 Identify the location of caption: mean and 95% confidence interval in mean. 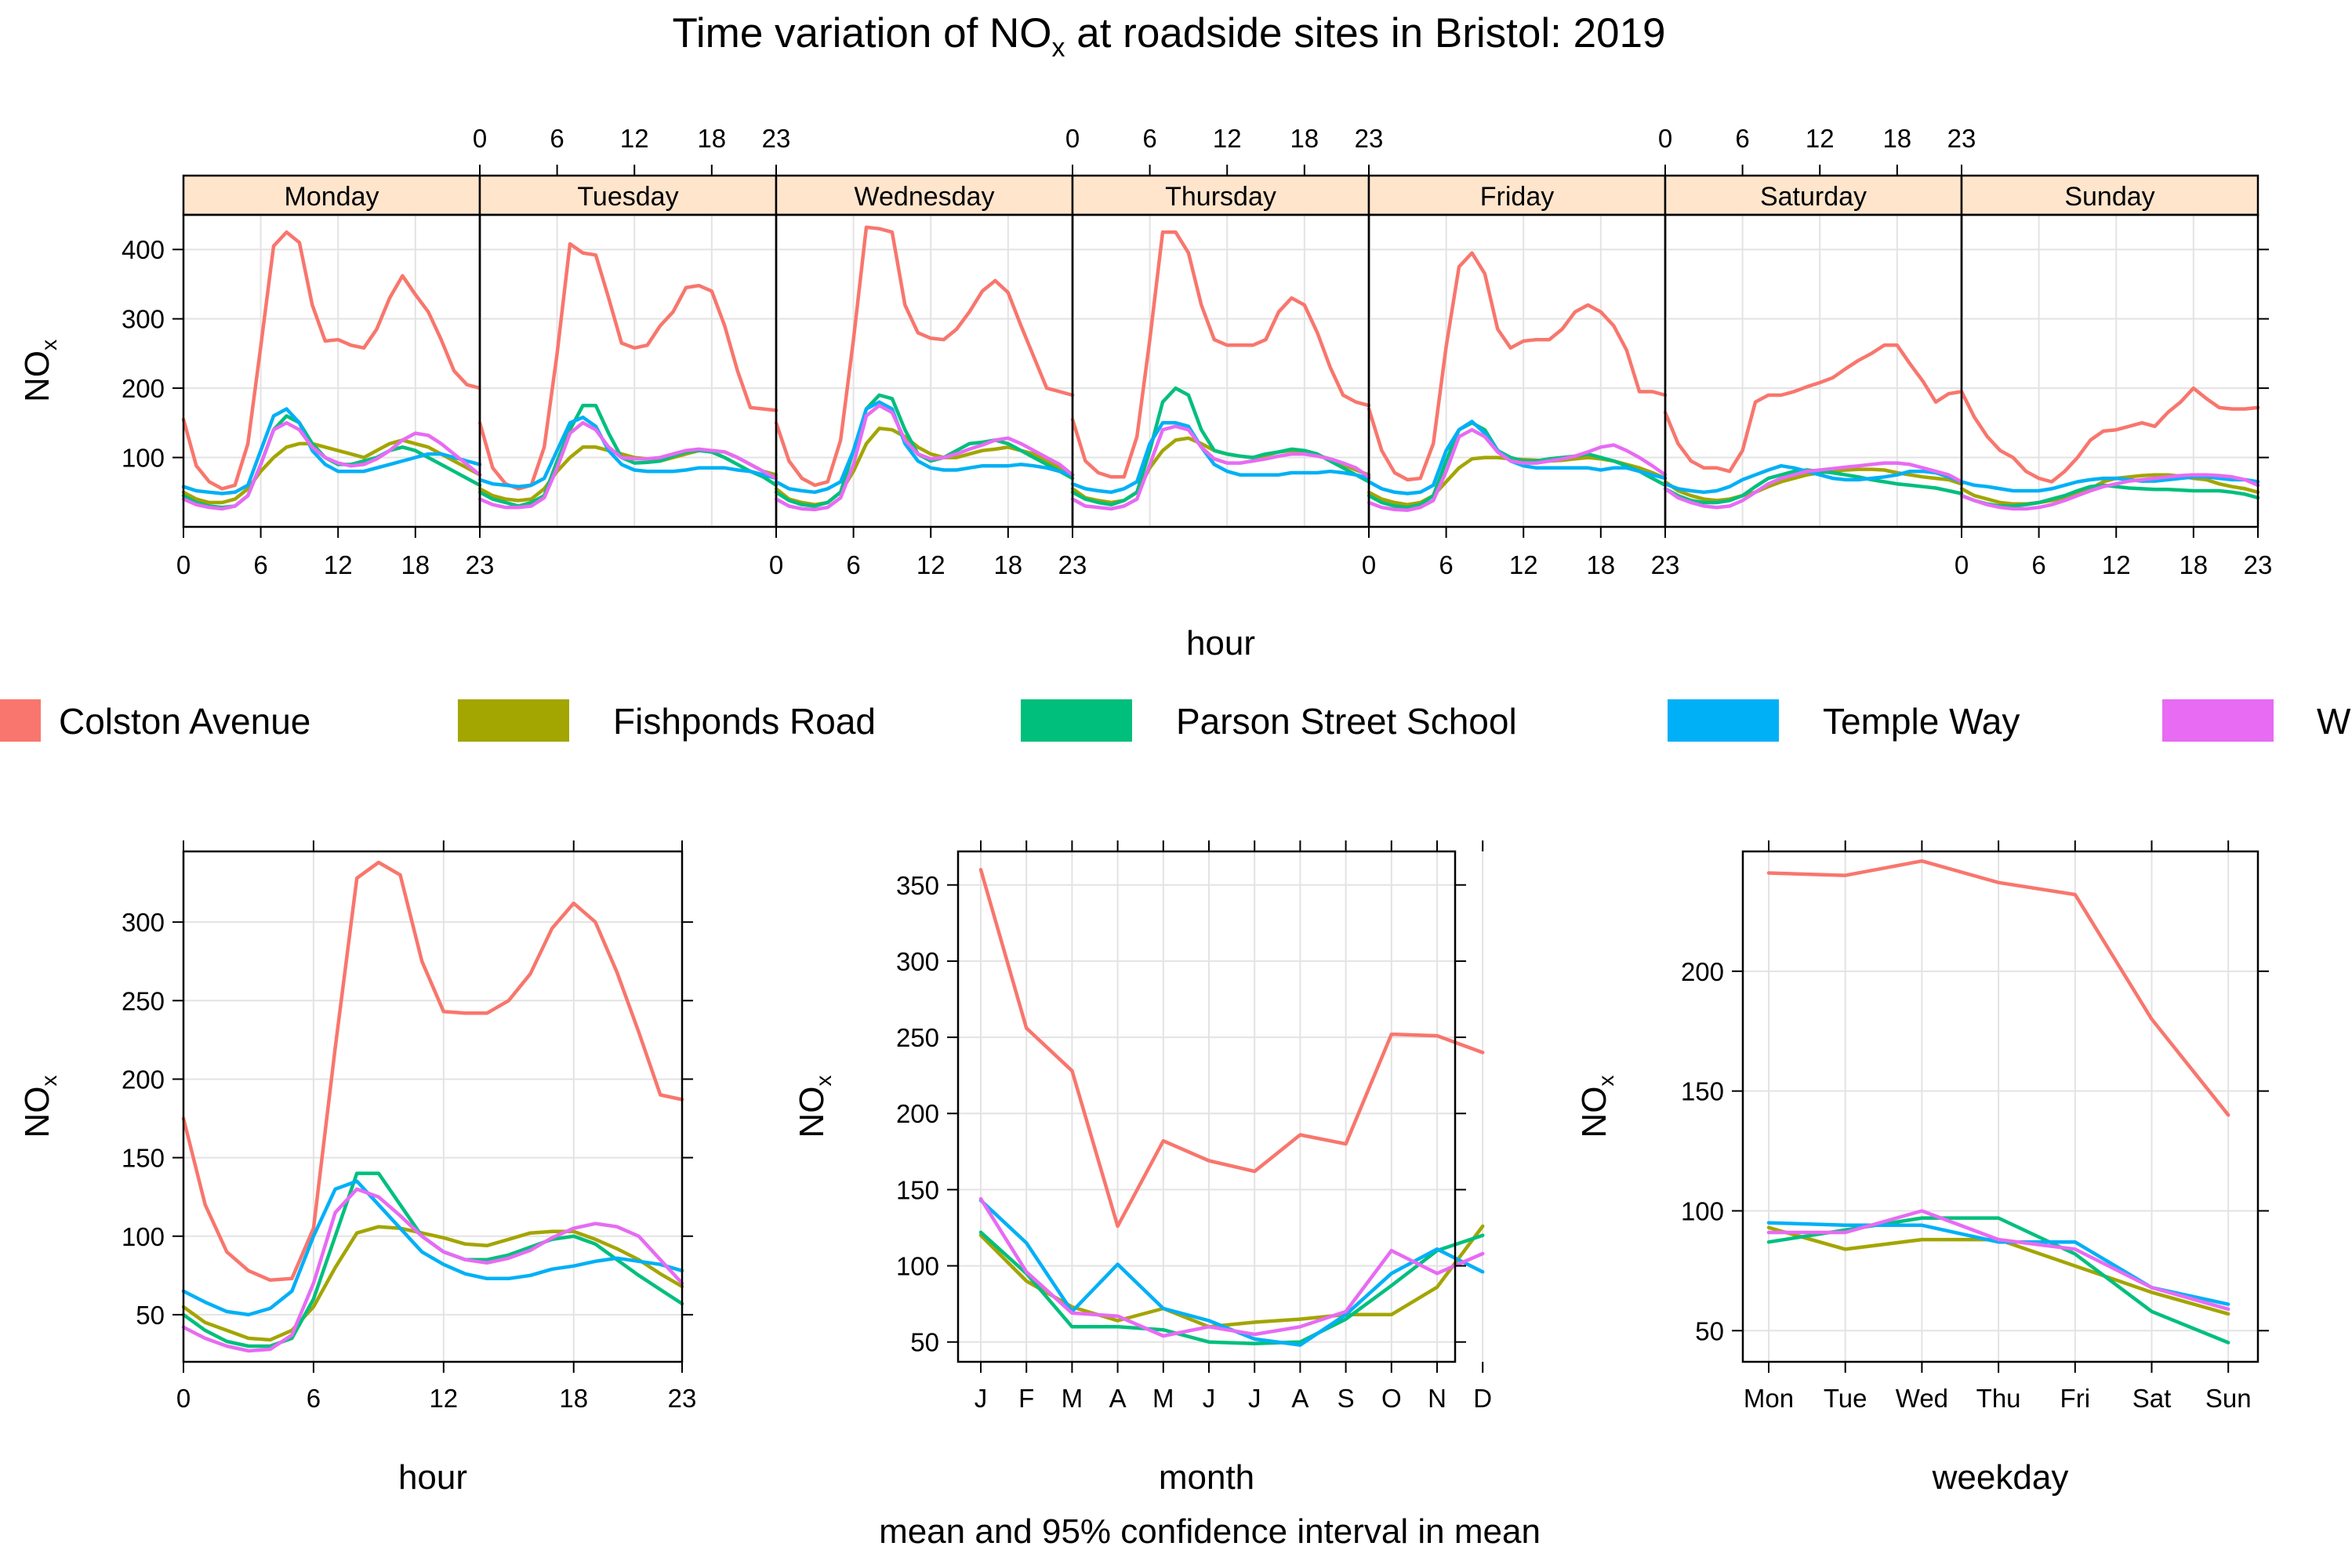
(1210, 1531).